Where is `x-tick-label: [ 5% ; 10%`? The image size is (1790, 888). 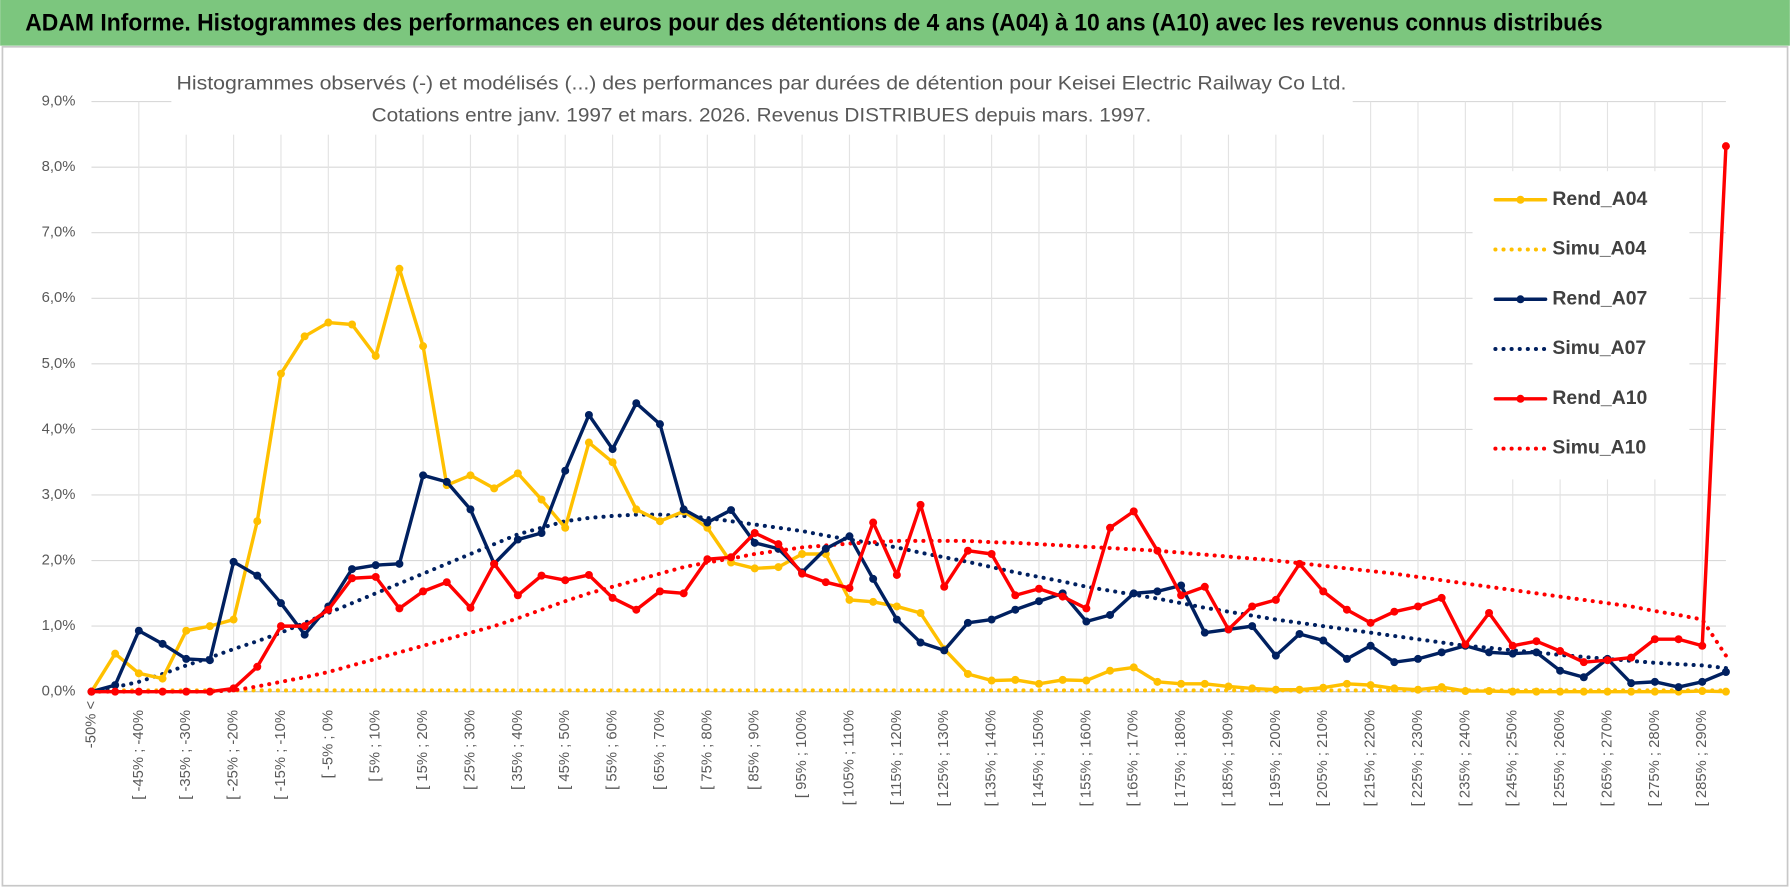
x-tick-label: [ 5% ; 10% is located at coordinates (376, 746).